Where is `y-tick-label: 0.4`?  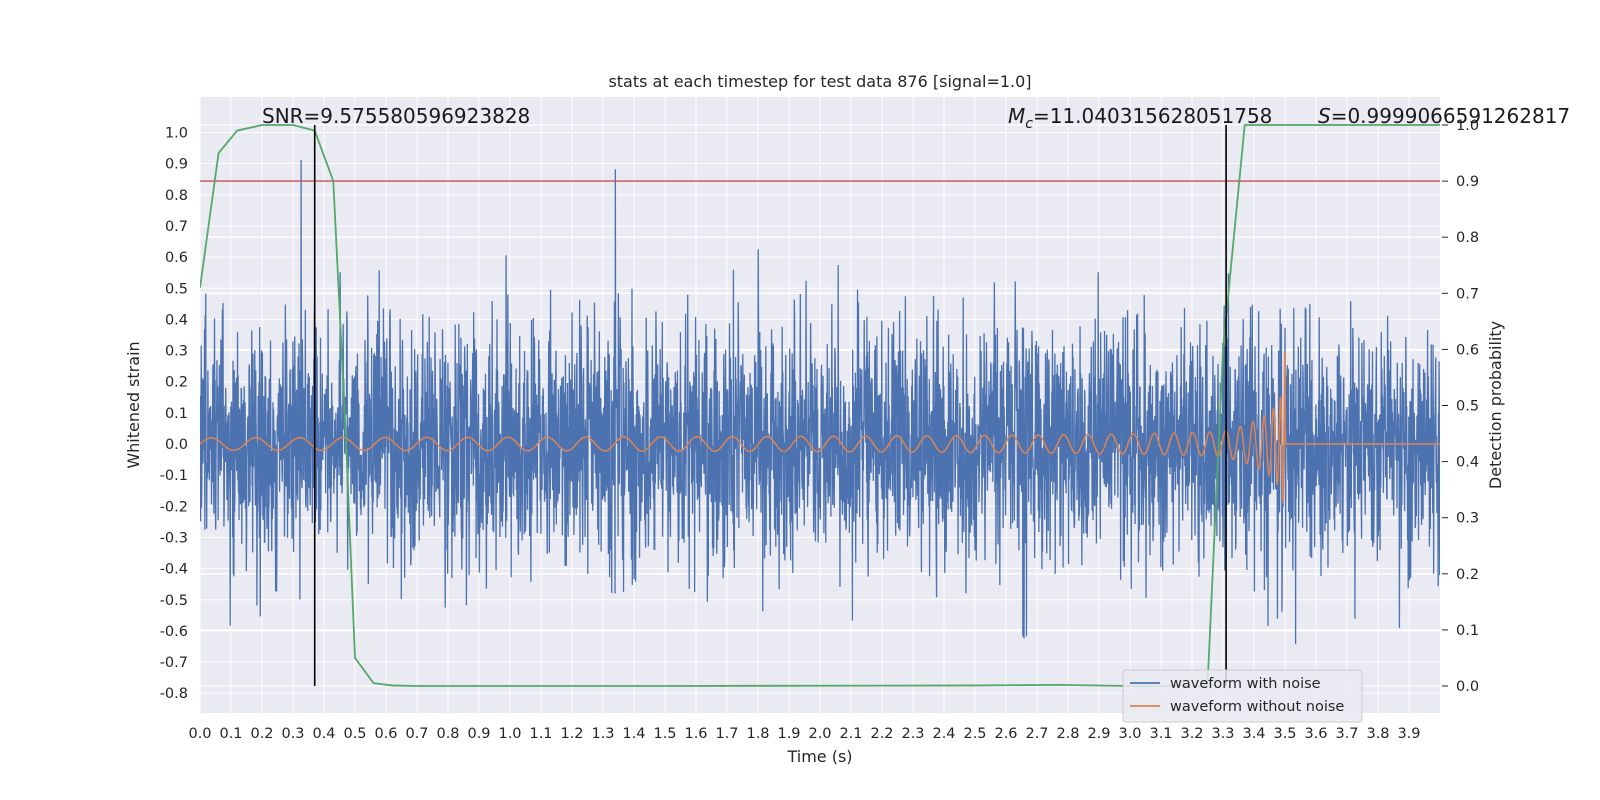
y-tick-label: 0.4 is located at coordinates (176, 320).